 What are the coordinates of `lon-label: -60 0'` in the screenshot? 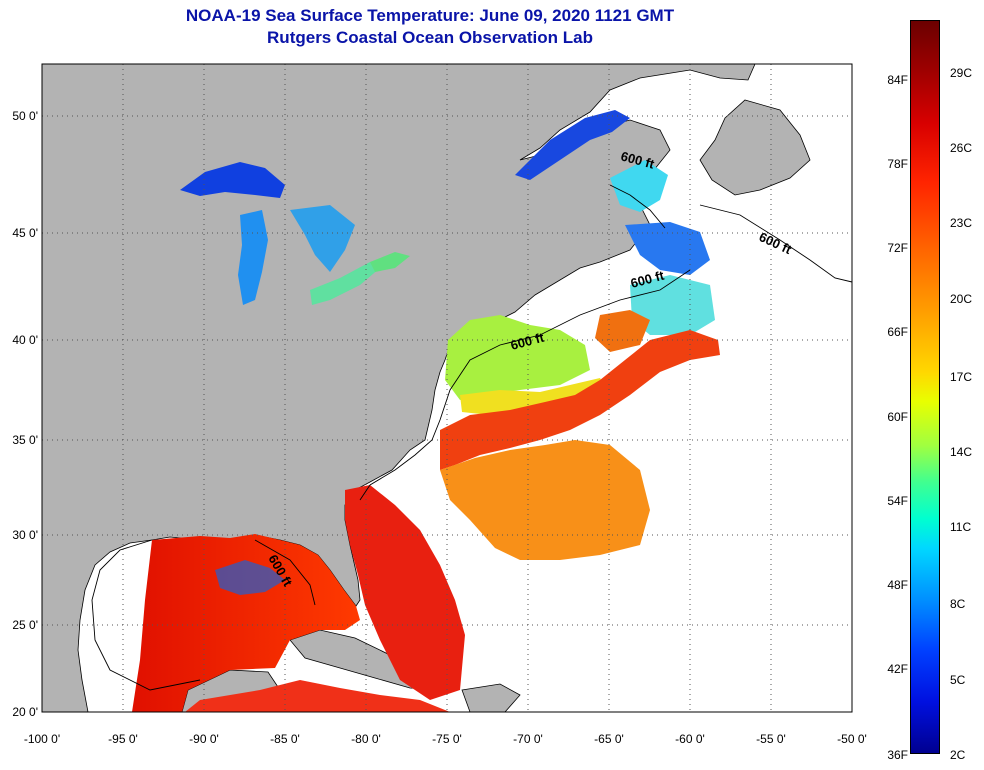 It's located at (690, 739).